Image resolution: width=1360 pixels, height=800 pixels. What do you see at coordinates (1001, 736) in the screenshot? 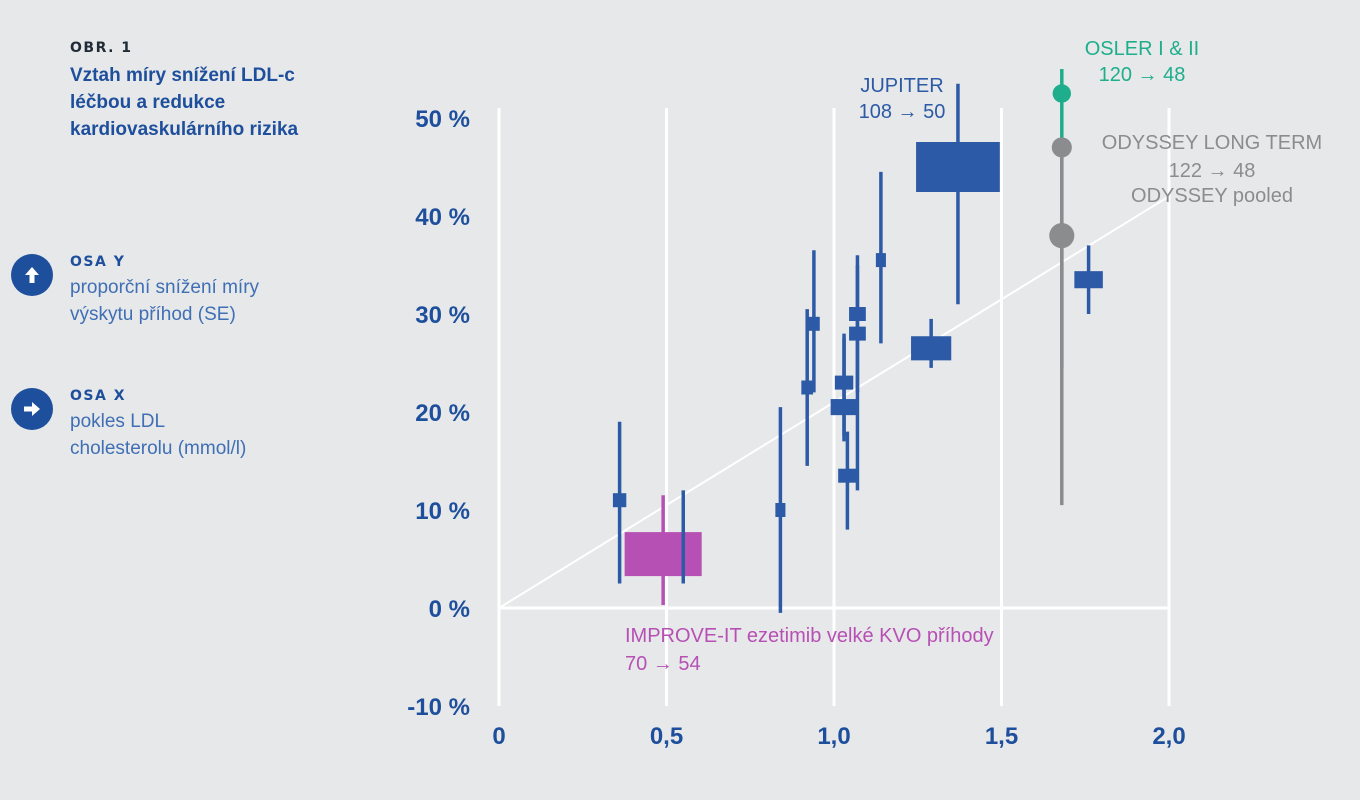
I see `x-tick-label: 1,5` at bounding box center [1001, 736].